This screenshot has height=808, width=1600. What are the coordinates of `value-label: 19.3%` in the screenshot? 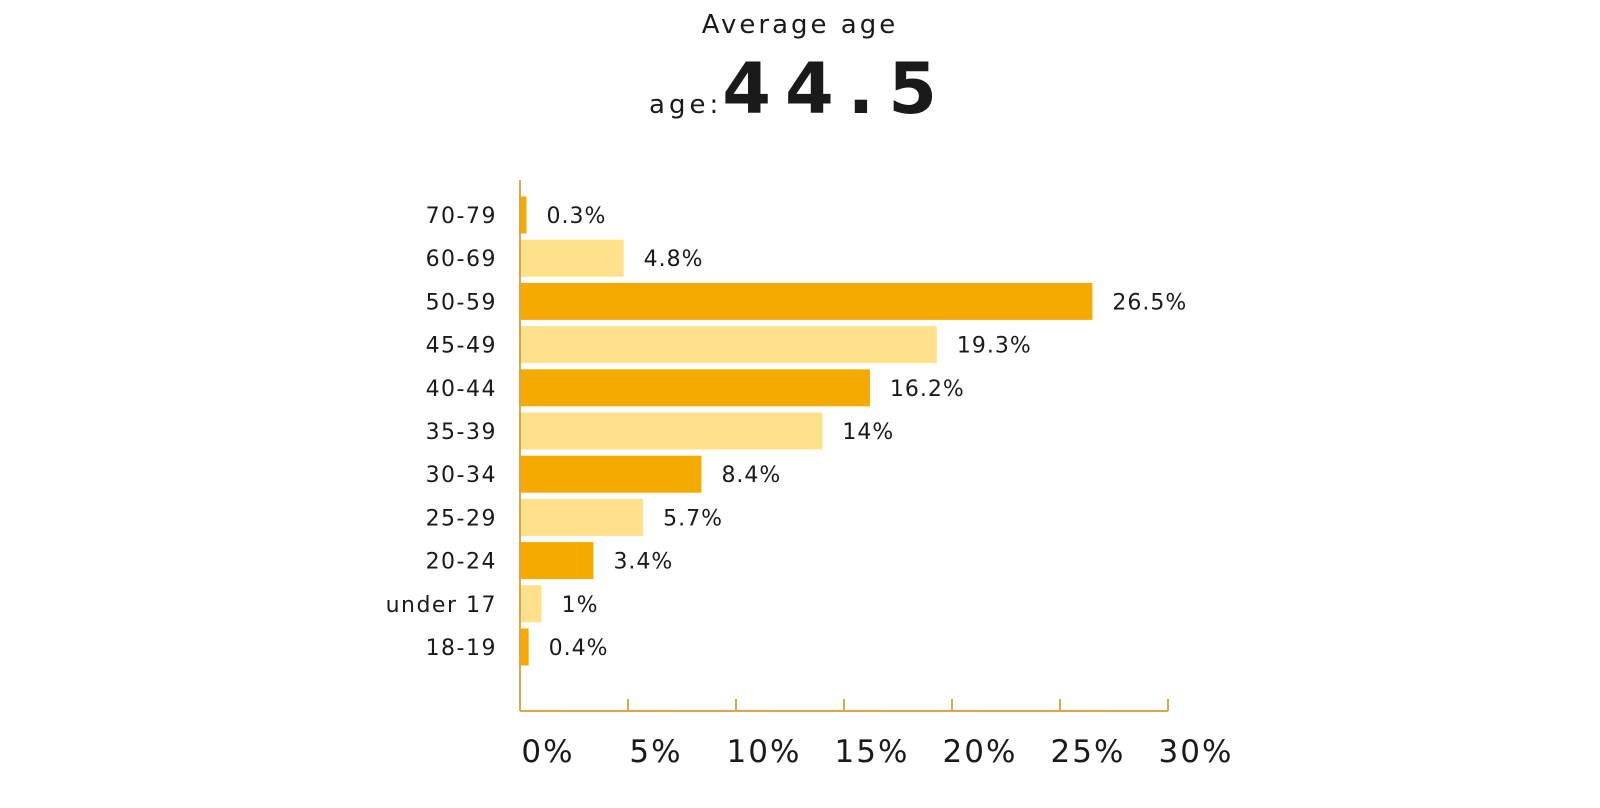 It's located at (994, 346).